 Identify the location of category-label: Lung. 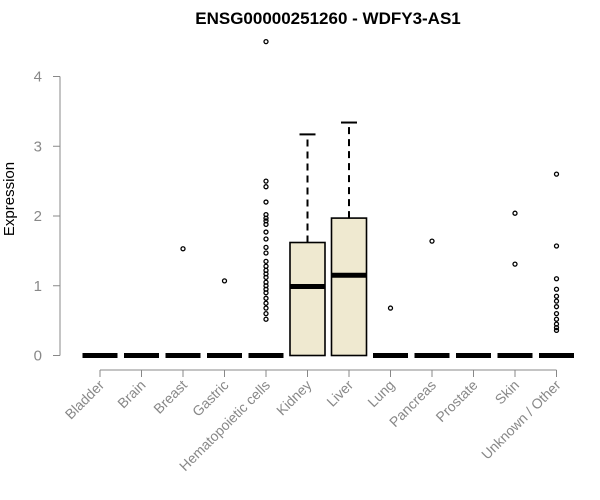
(380, 393).